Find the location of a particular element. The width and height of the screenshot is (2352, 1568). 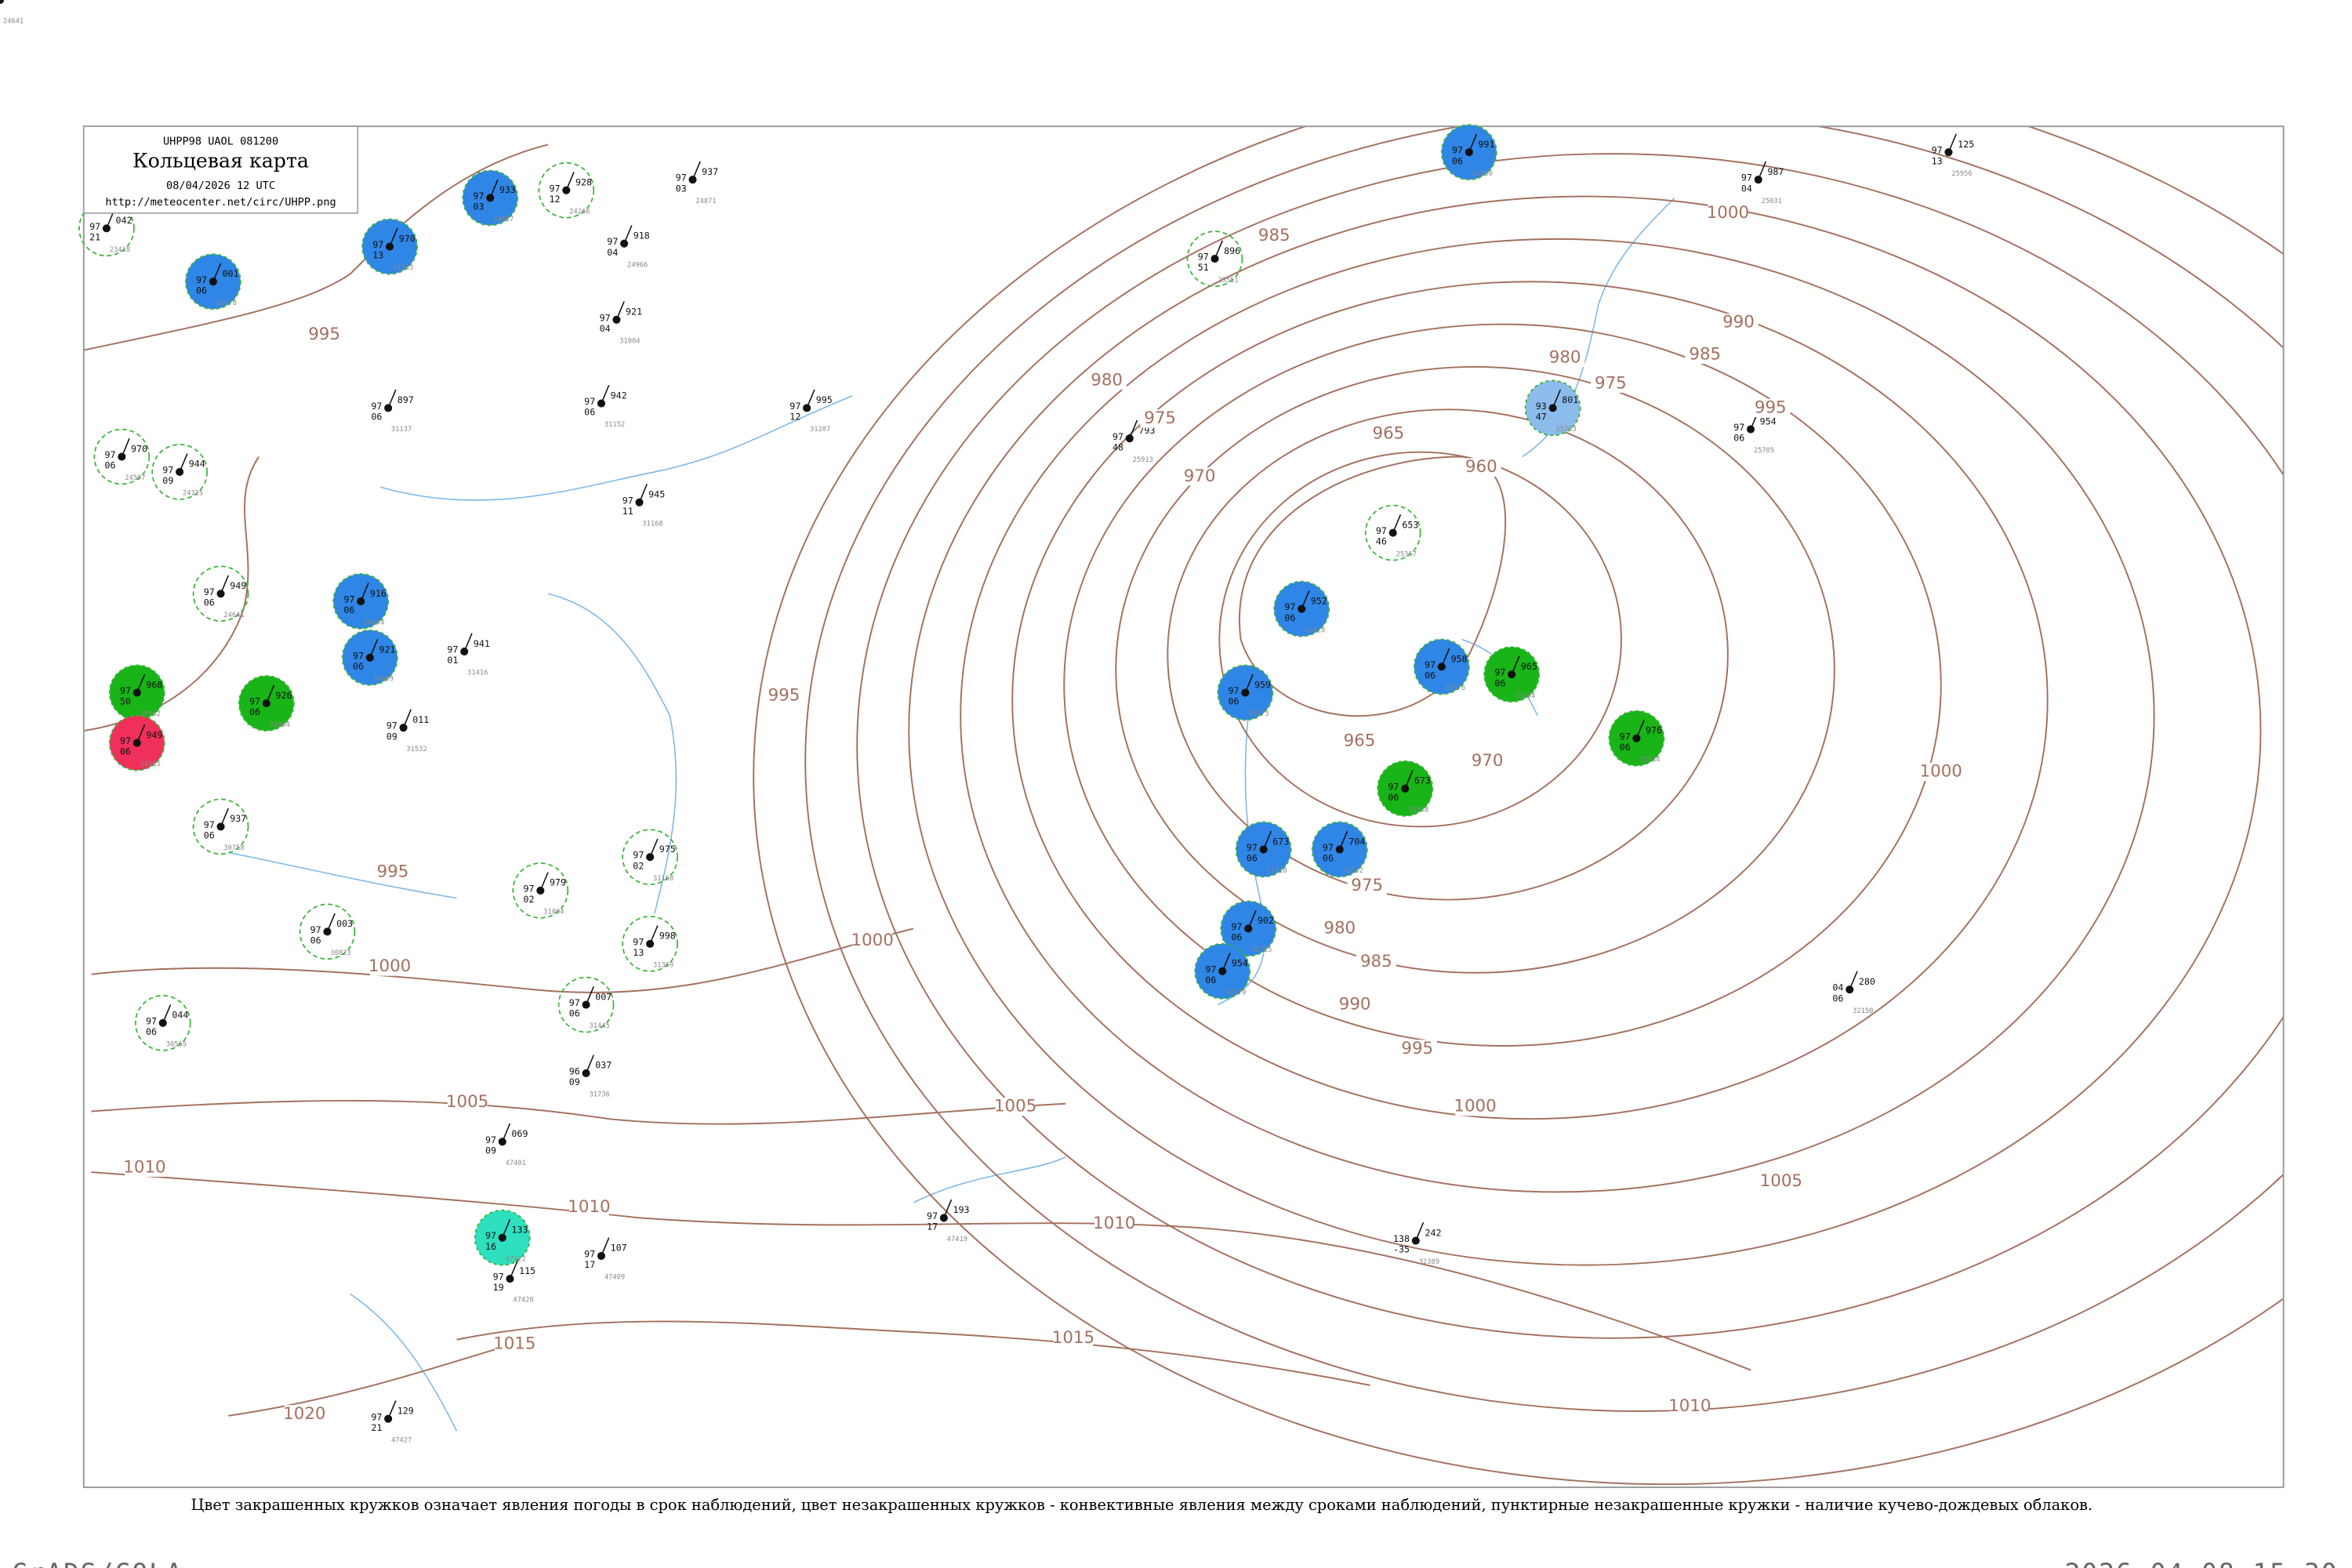

station-index: 25705 is located at coordinates (1764, 451).